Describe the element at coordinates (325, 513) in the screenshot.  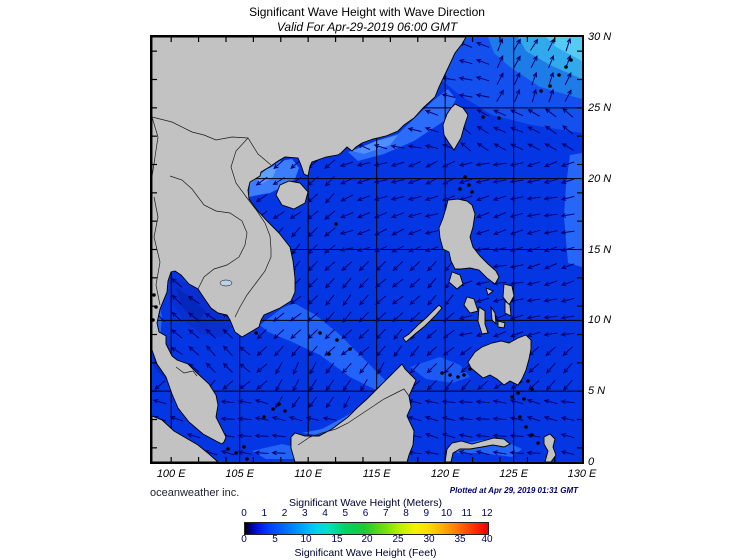
I see `meters-tick-label: 4` at that location.